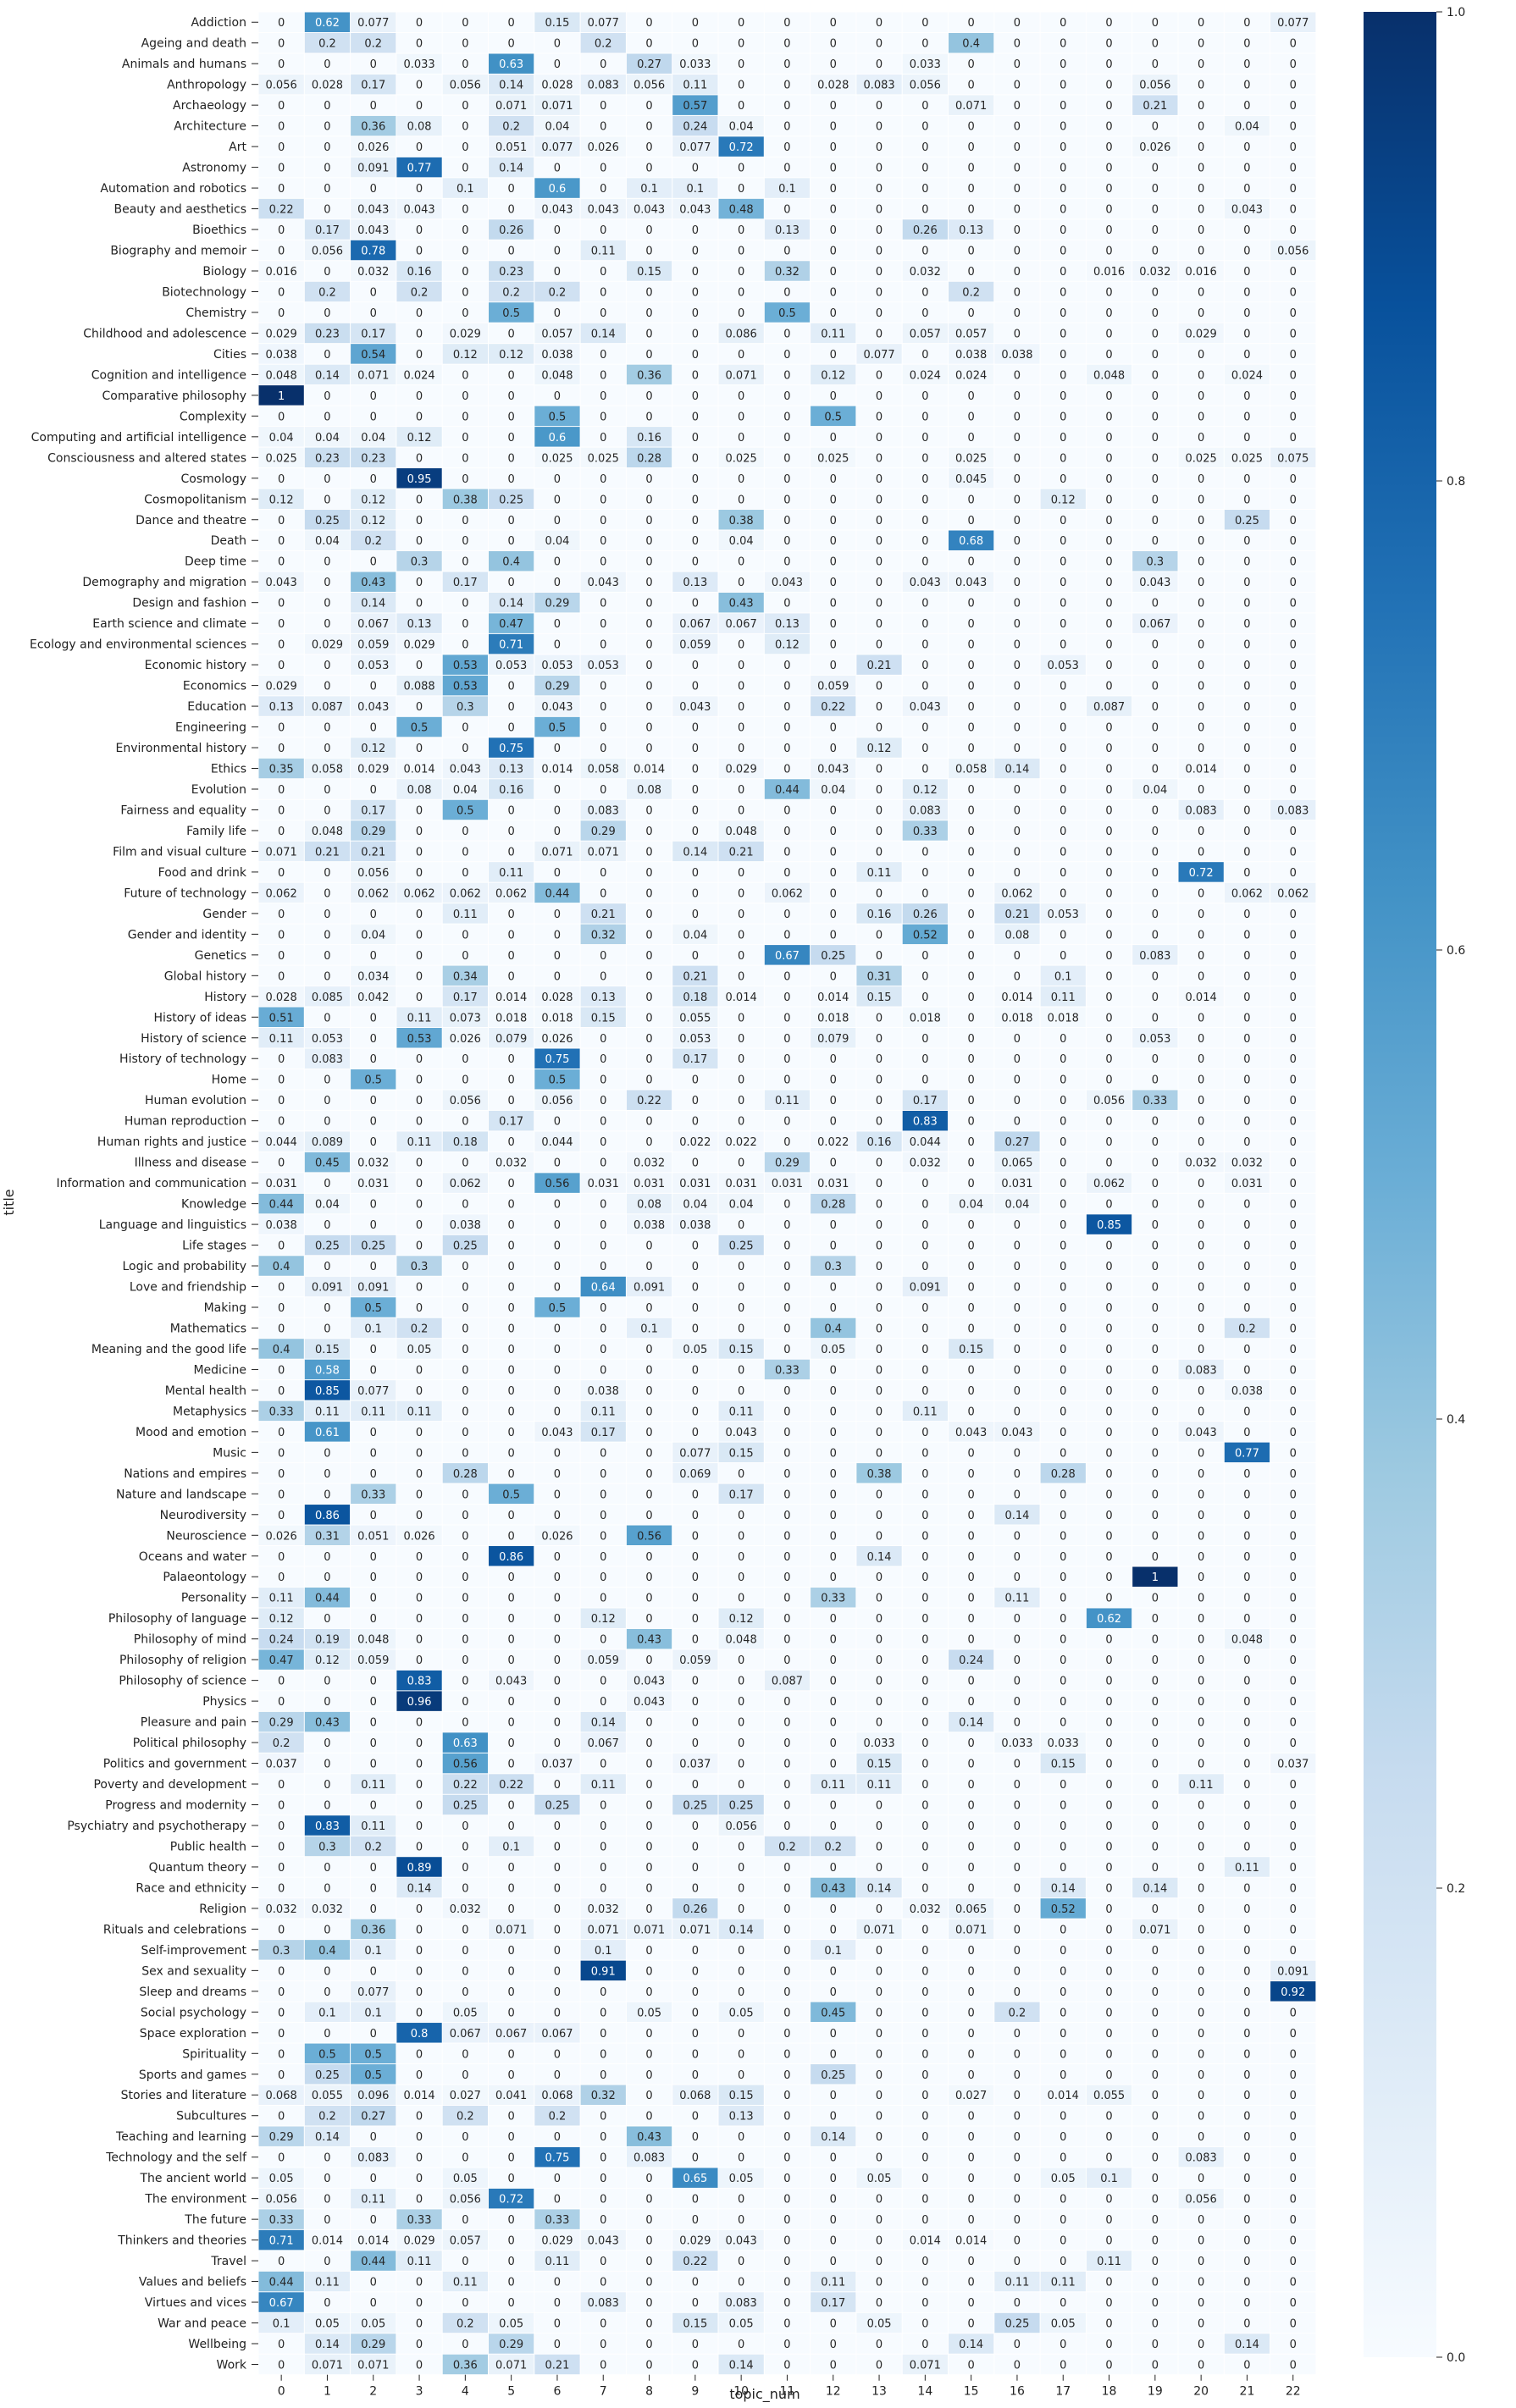 This screenshot has height=2408, width=1516. What do you see at coordinates (281, 2200) in the screenshot?
I see `cell-value-label: 0.056` at bounding box center [281, 2200].